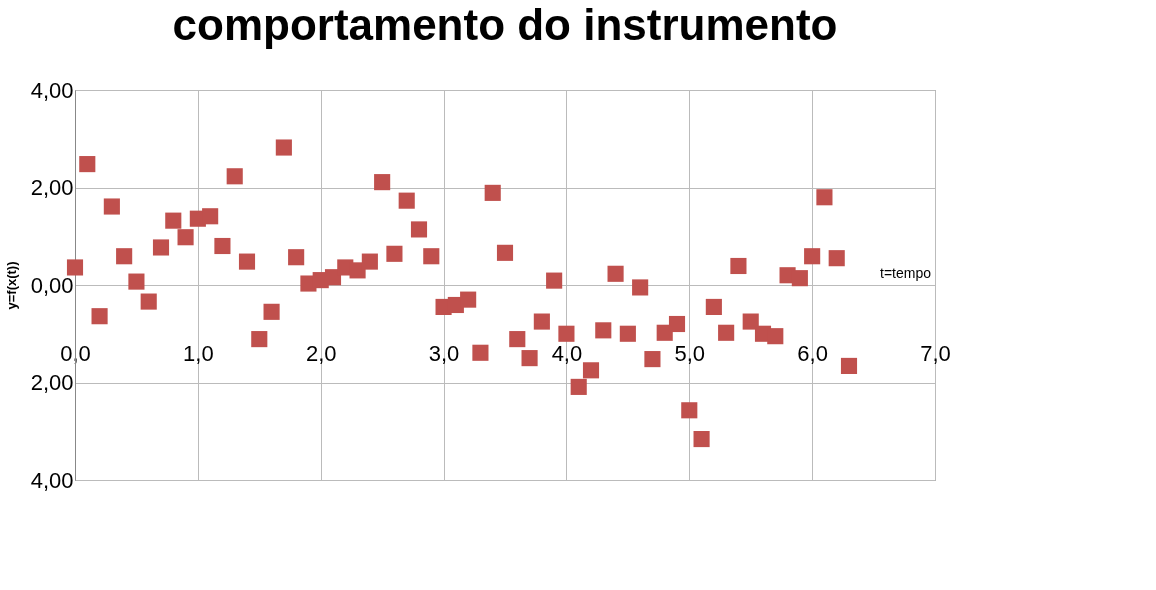 The width and height of the screenshot is (1156, 590). What do you see at coordinates (11, 285) in the screenshot?
I see `y-axis-title: y=f(x(t))` at bounding box center [11, 285].